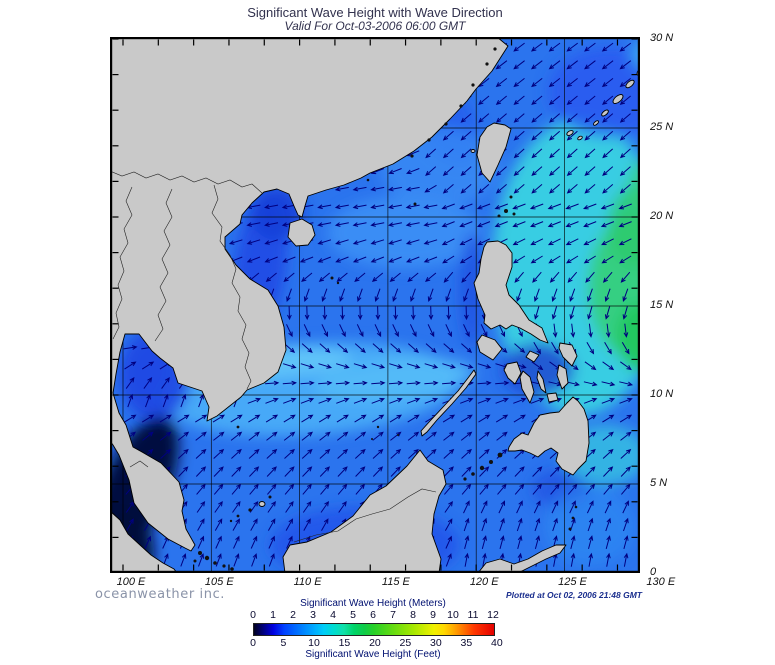 Image resolution: width=775 pixels, height=665 pixels. I want to click on lon-label: 110 E, so click(307, 582).